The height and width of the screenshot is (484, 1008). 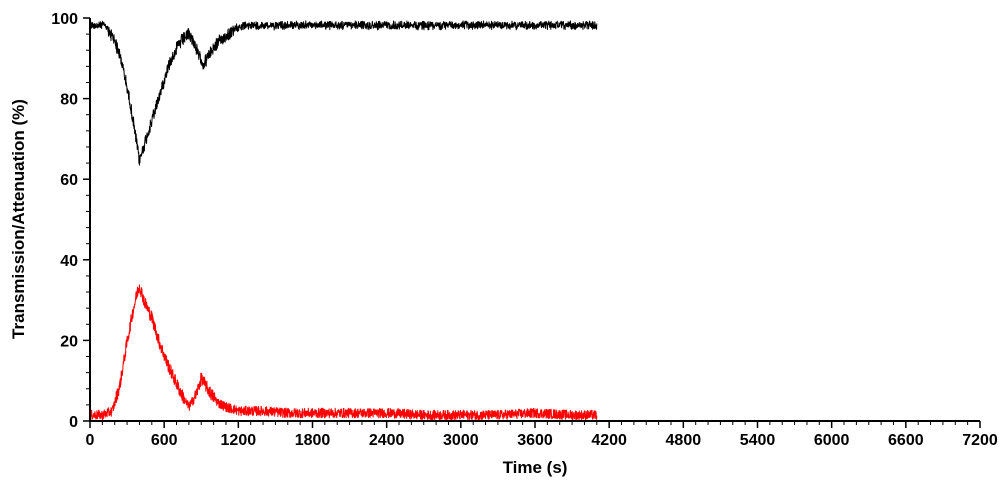 I want to click on x-tick-label: 600, so click(x=164, y=440).